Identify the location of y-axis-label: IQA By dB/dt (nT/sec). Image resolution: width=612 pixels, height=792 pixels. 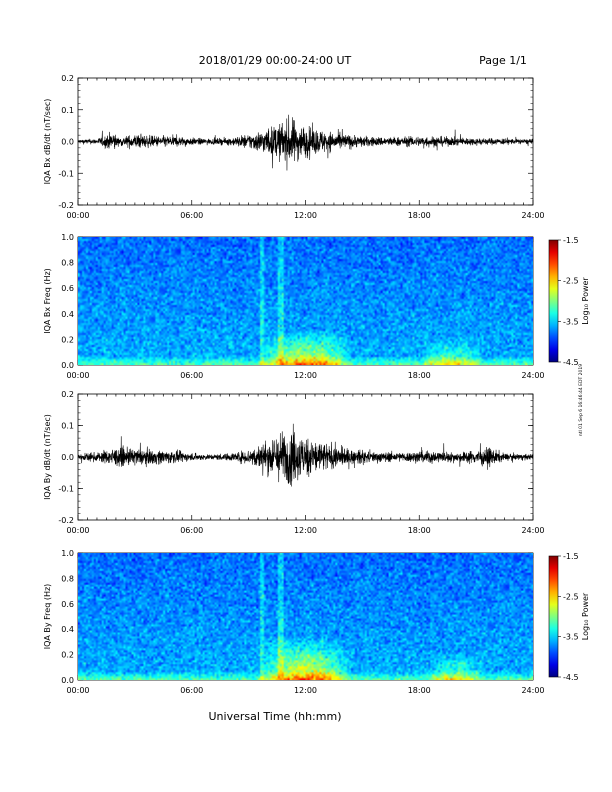
(47, 457).